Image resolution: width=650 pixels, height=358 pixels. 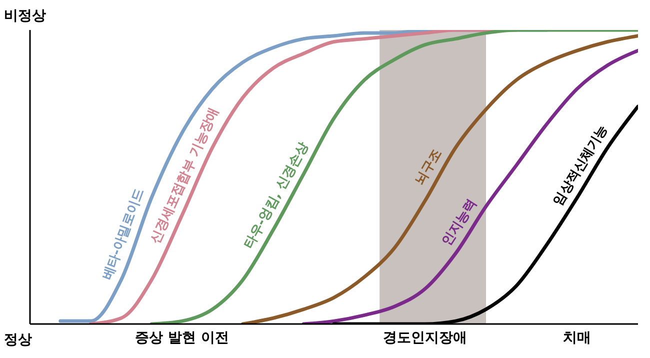 What do you see at coordinates (182, 338) in the screenshot?
I see `x-tick-label: 증상 발현 이전` at bounding box center [182, 338].